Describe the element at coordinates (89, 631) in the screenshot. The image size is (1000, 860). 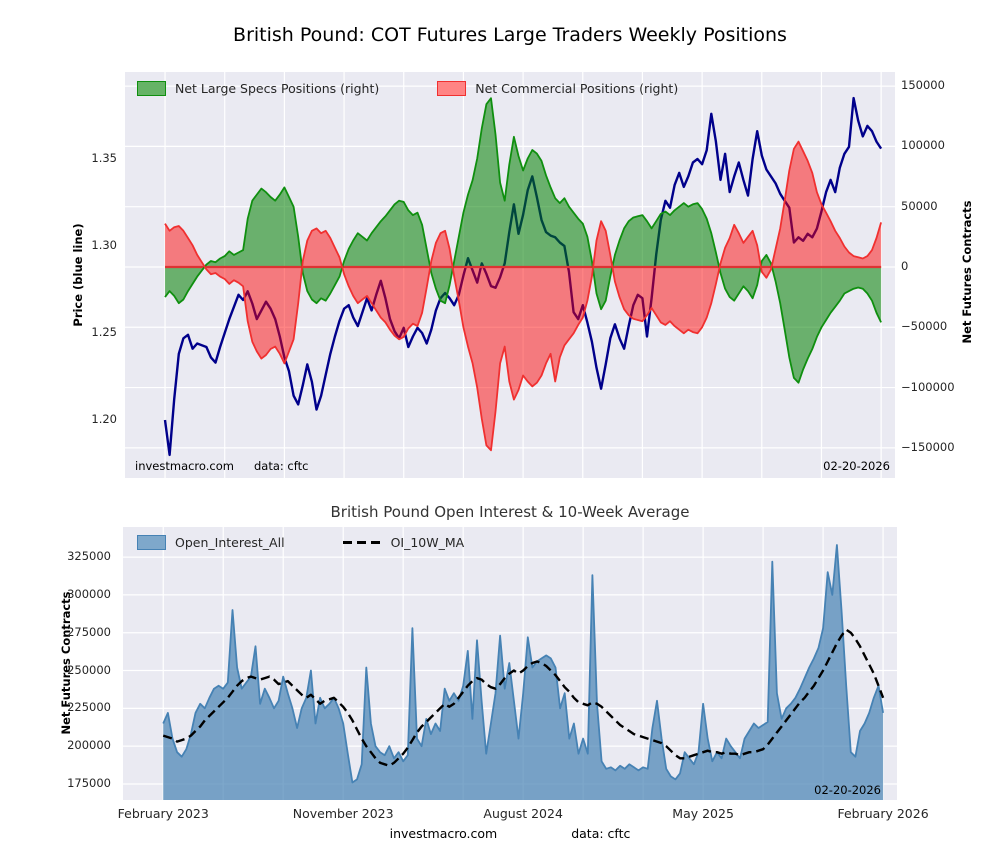
I see `tick-label: 275000` at that location.